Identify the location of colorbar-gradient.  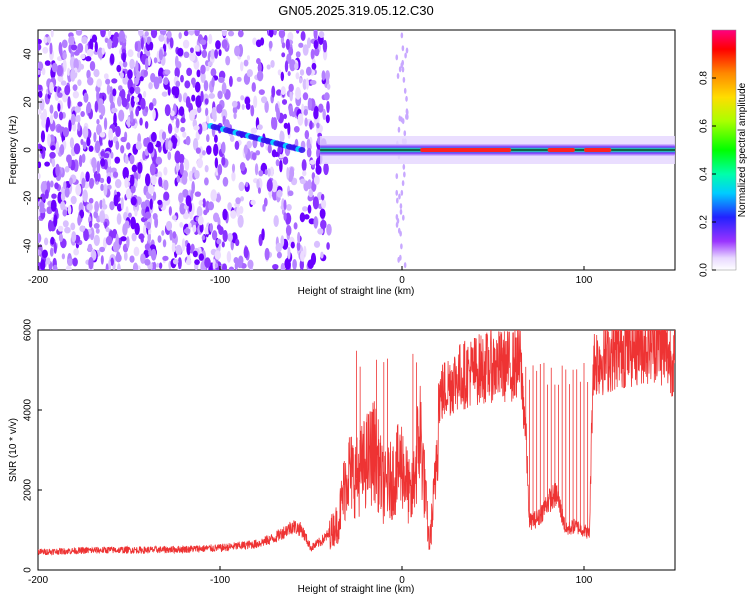
(724, 150).